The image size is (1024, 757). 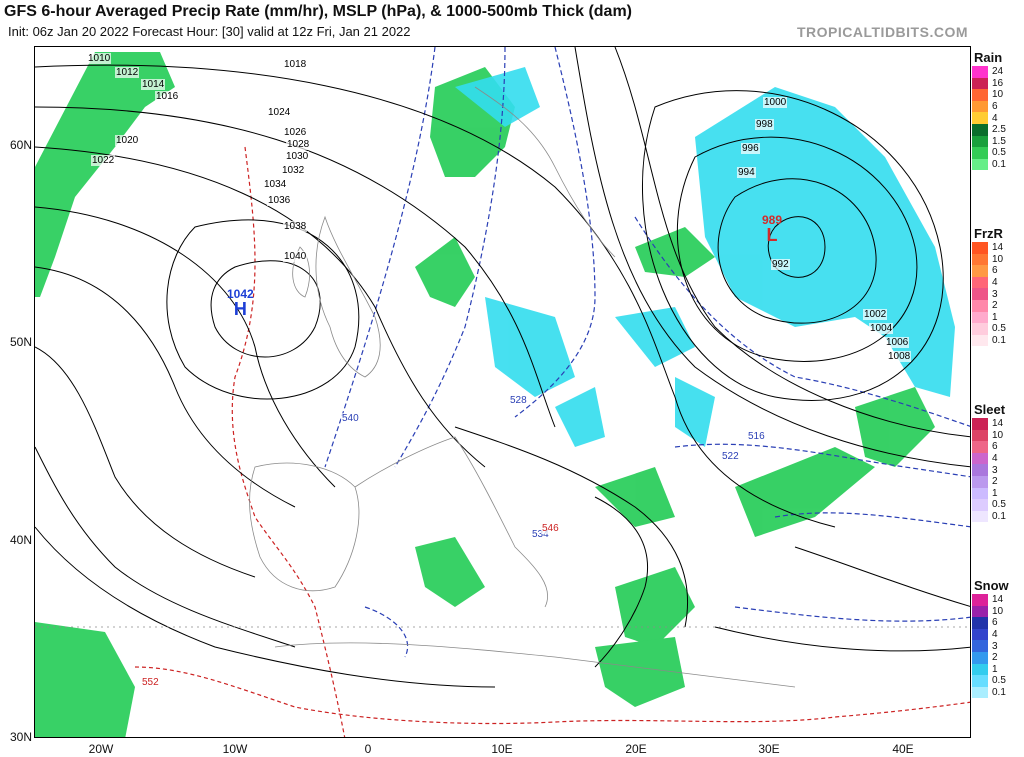 What do you see at coordinates (101, 749) in the screenshot?
I see `lon-label-20w: 20W` at bounding box center [101, 749].